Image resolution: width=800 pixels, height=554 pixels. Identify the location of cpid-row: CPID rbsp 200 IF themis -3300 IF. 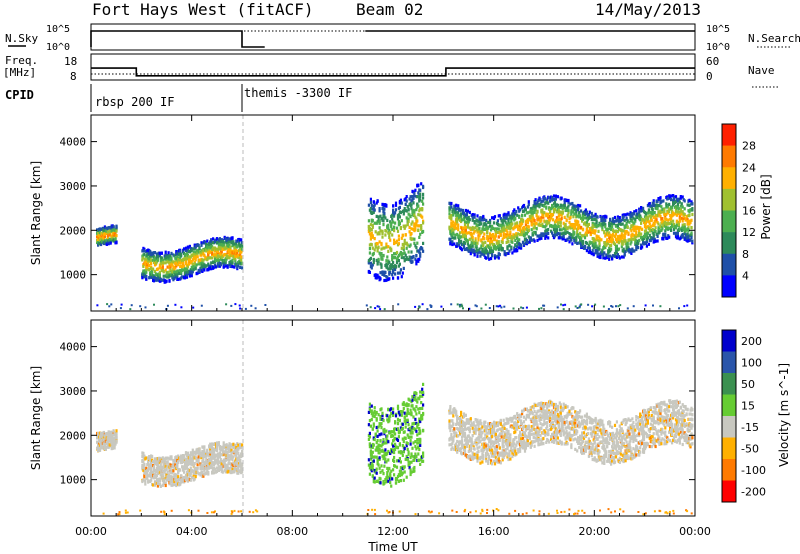
(178, 98).